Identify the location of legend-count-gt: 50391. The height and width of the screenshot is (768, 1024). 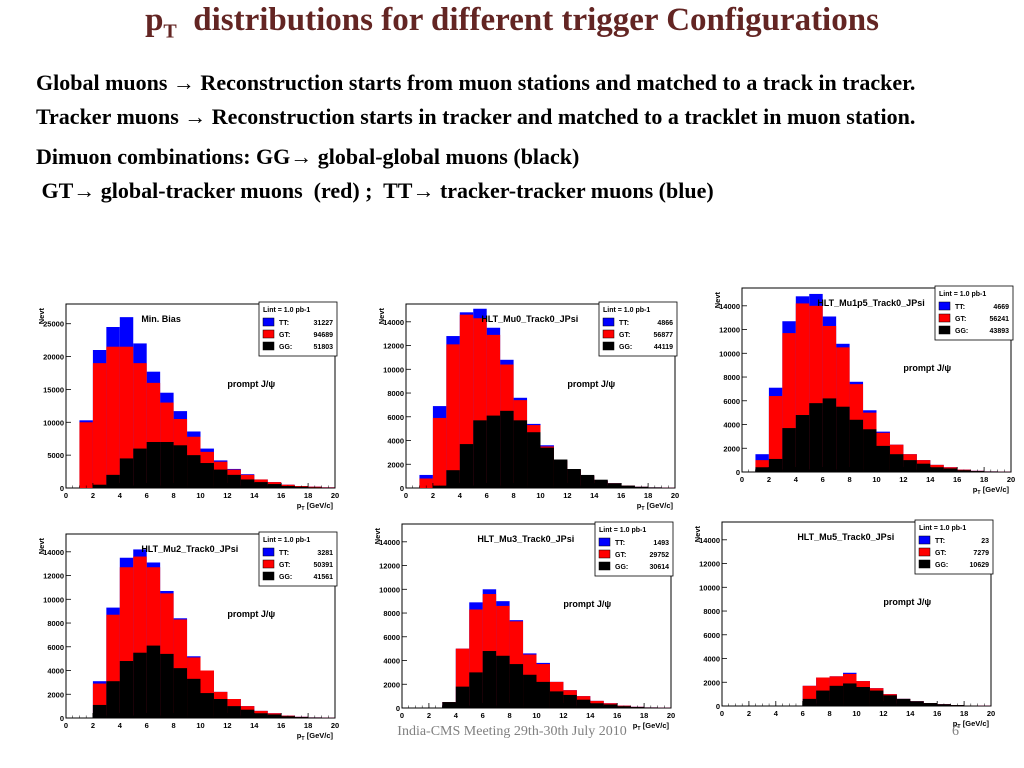
(324, 565).